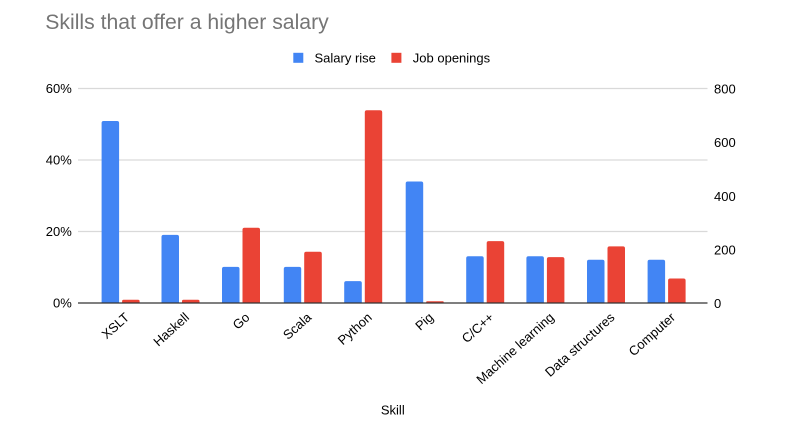  Describe the element at coordinates (59, 160) in the screenshot. I see `svg-text: 40%` at that location.